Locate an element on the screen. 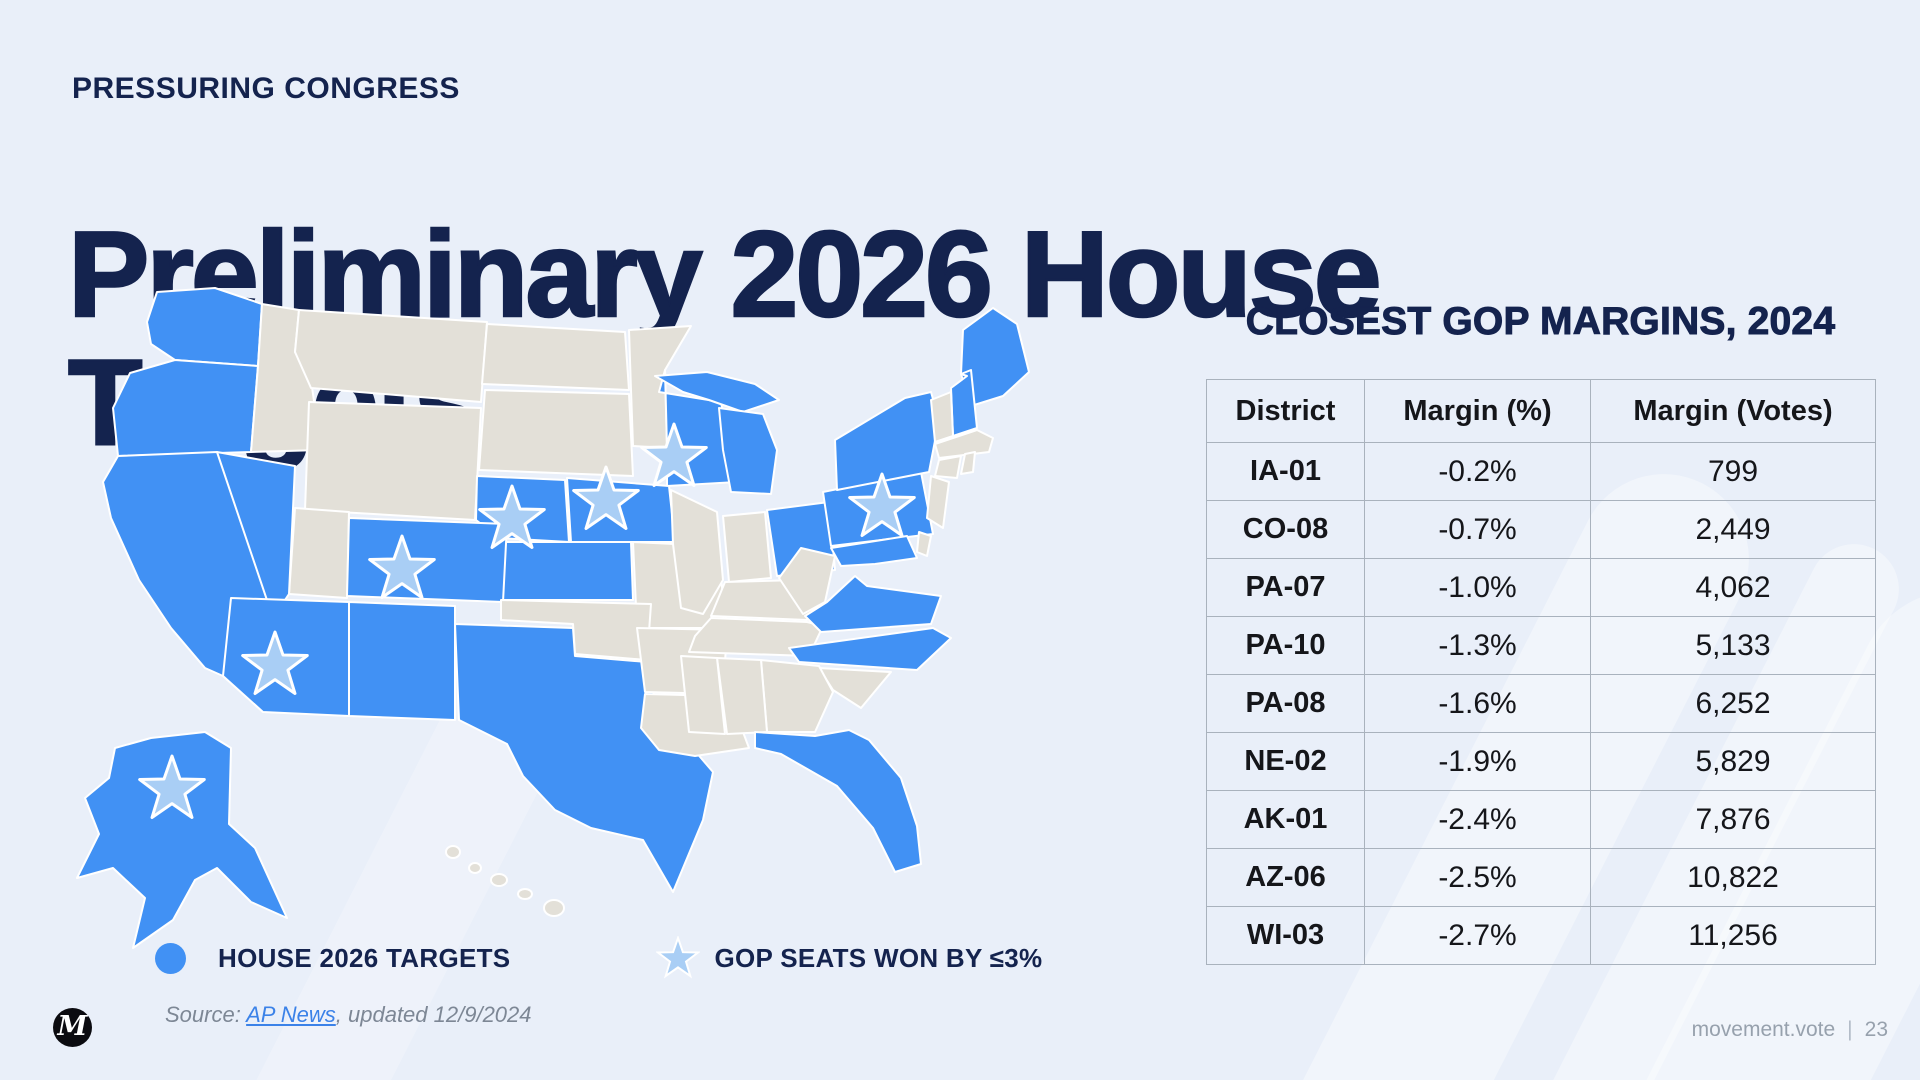  table-row: AZ-06 -2.5% 10,822 is located at coordinates (1541, 877).